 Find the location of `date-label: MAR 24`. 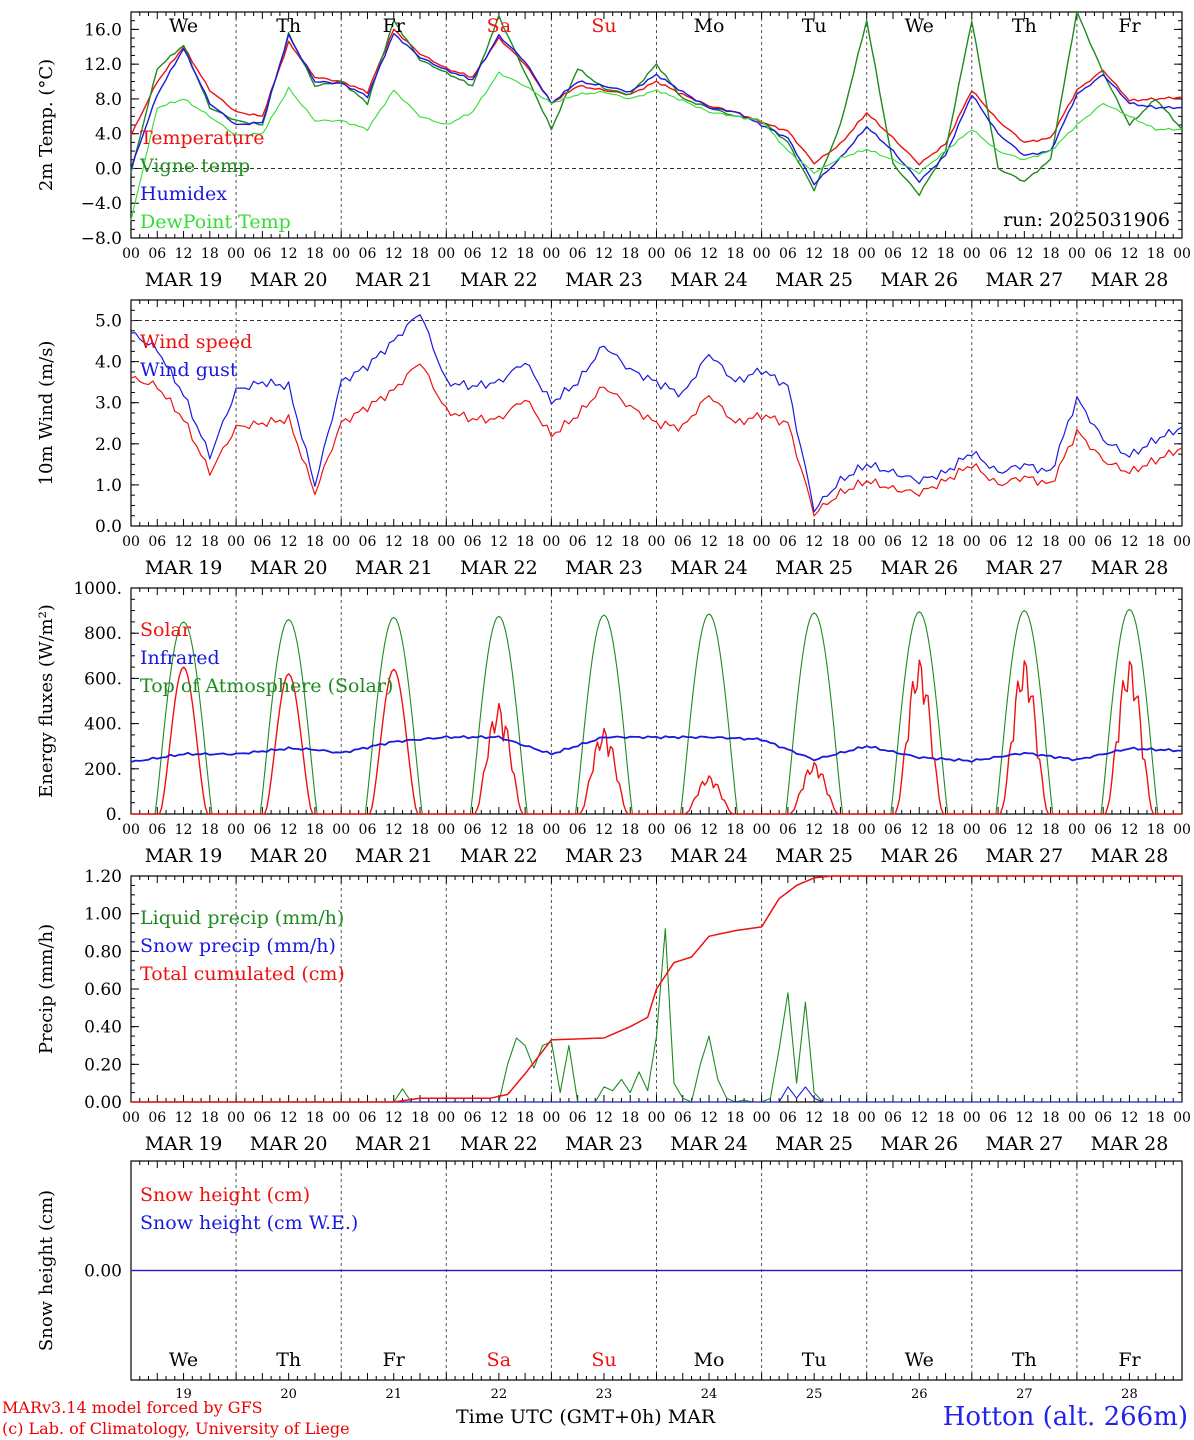

date-label: MAR 24 is located at coordinates (709, 280).